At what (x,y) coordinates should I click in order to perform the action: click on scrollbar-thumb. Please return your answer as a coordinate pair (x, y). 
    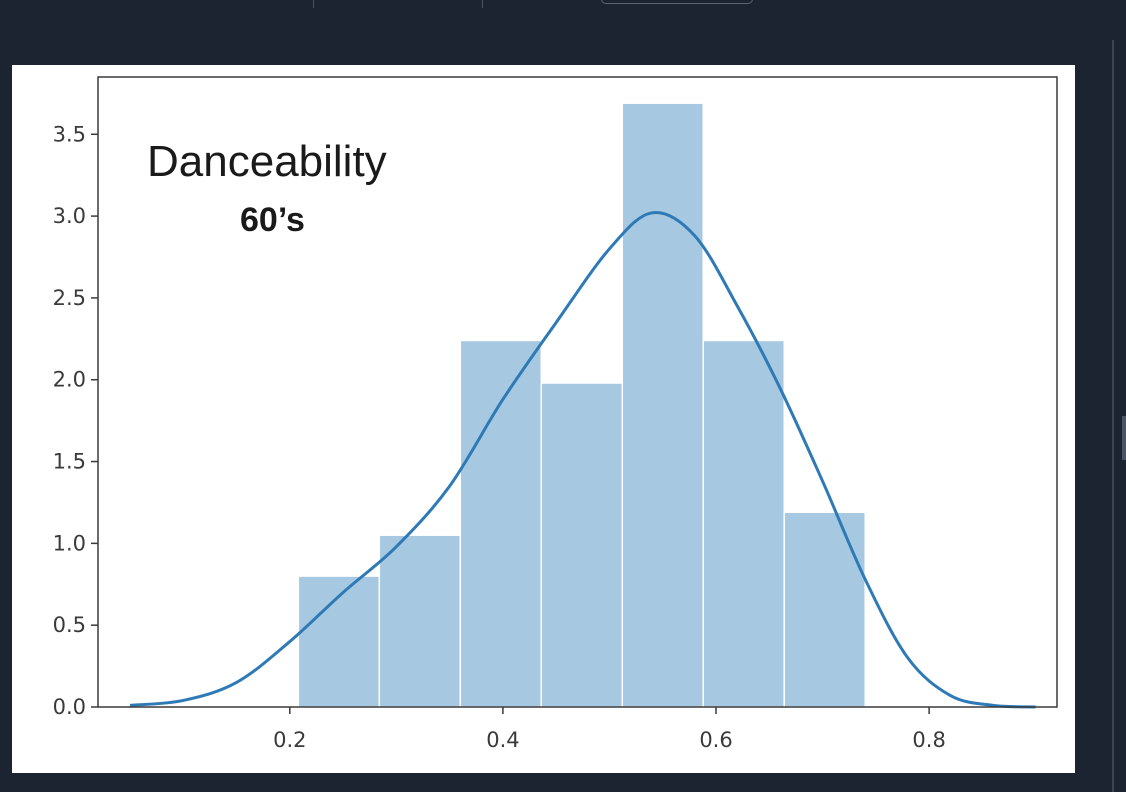
    Looking at the image, I should click on (1124, 438).